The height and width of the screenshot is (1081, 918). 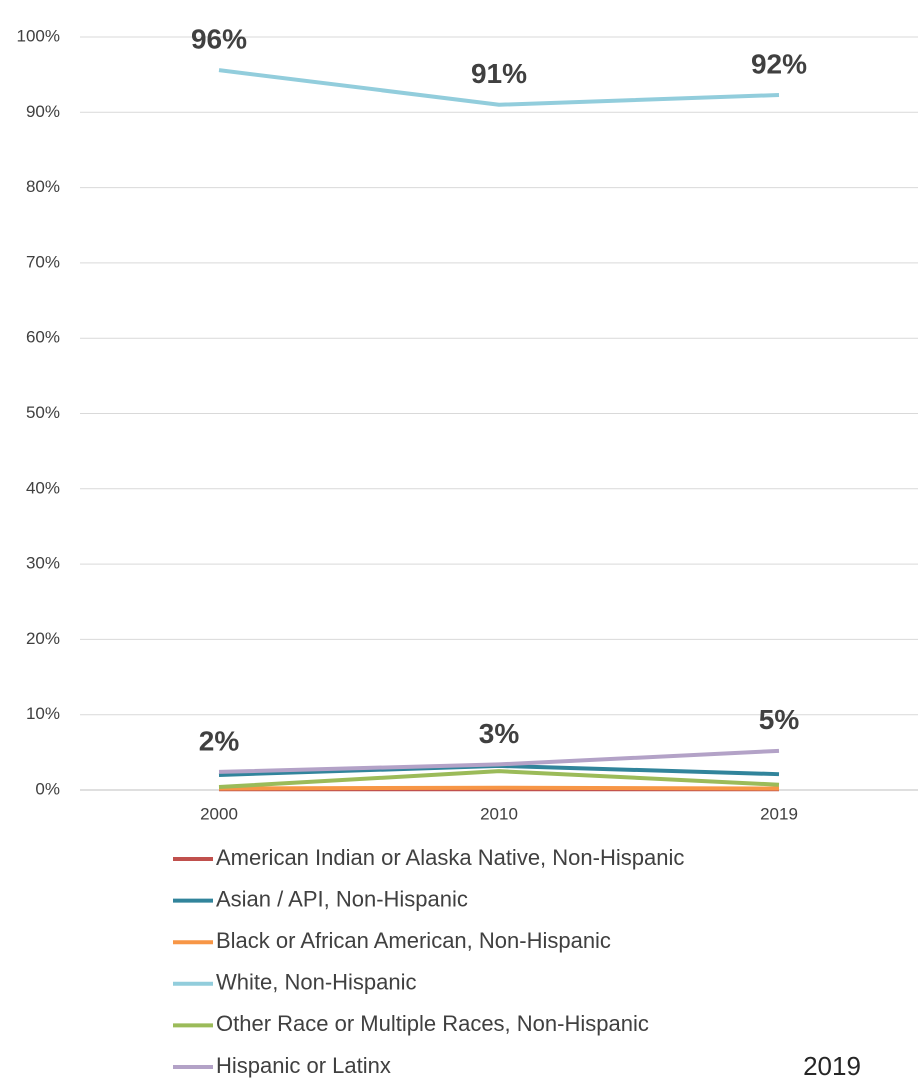 I want to click on x-tick-label: 2000, so click(x=219, y=813).